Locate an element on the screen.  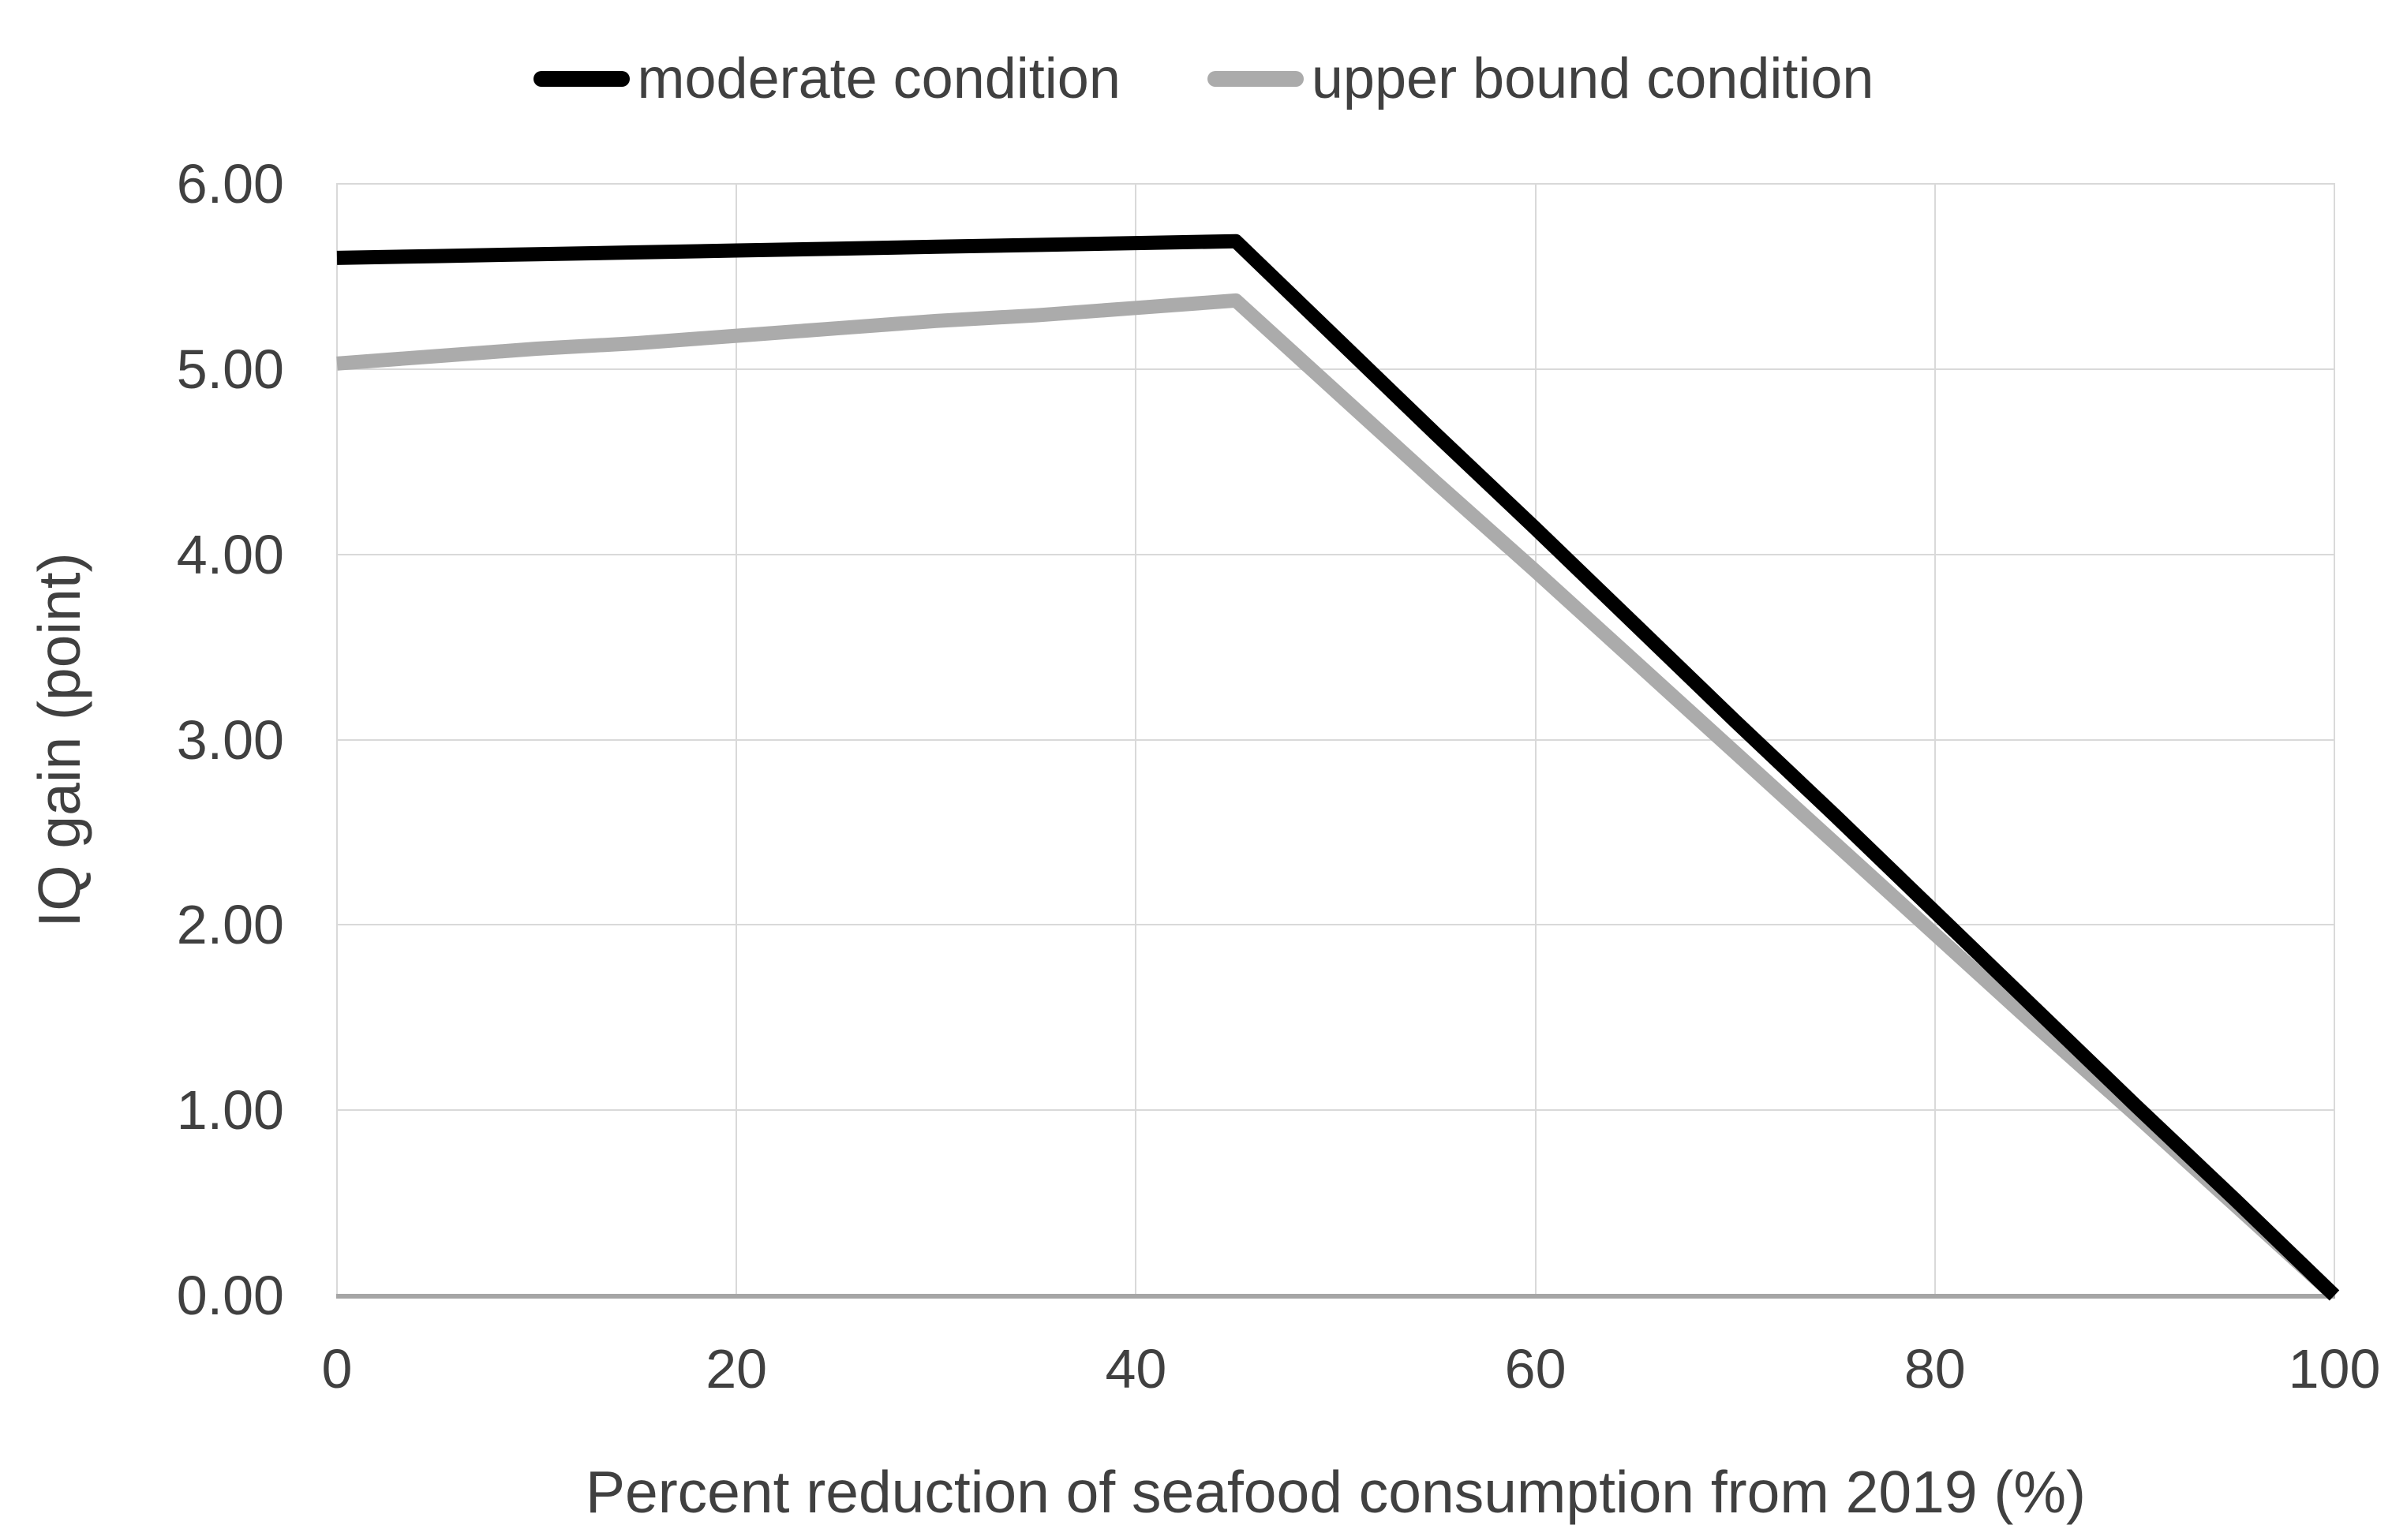
legend-label-upper-bound: upper bound condition is located at coordinates (1593, 78).